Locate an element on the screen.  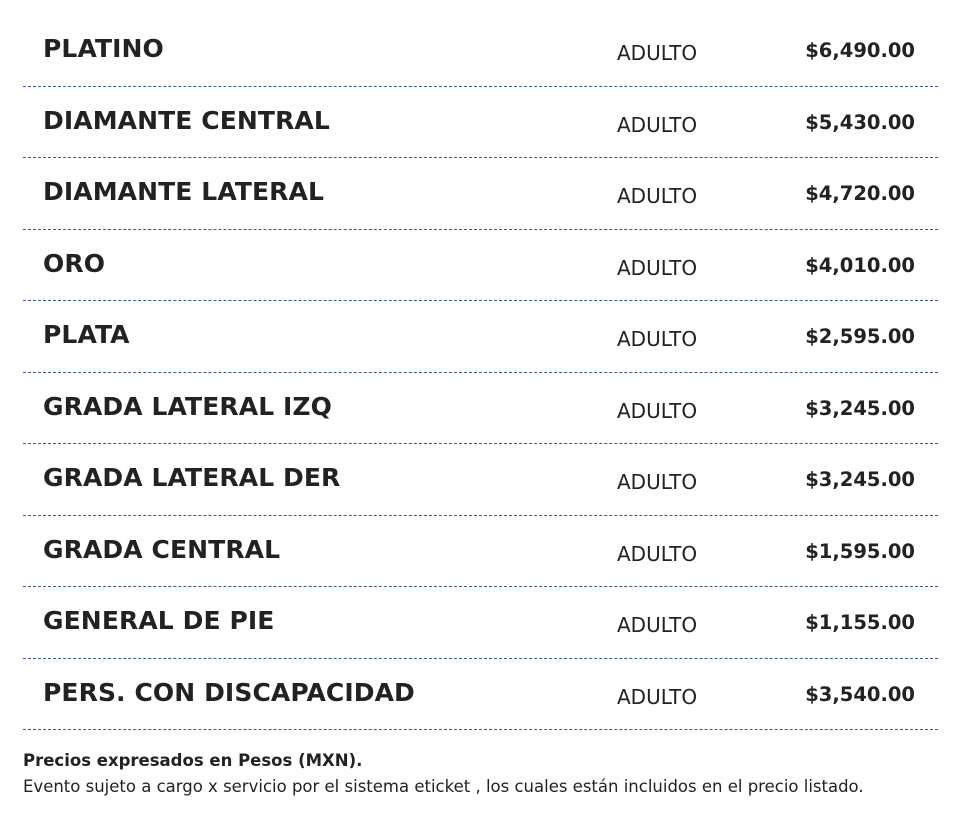
ticket-price: $2,595.00 is located at coordinates (860, 336).